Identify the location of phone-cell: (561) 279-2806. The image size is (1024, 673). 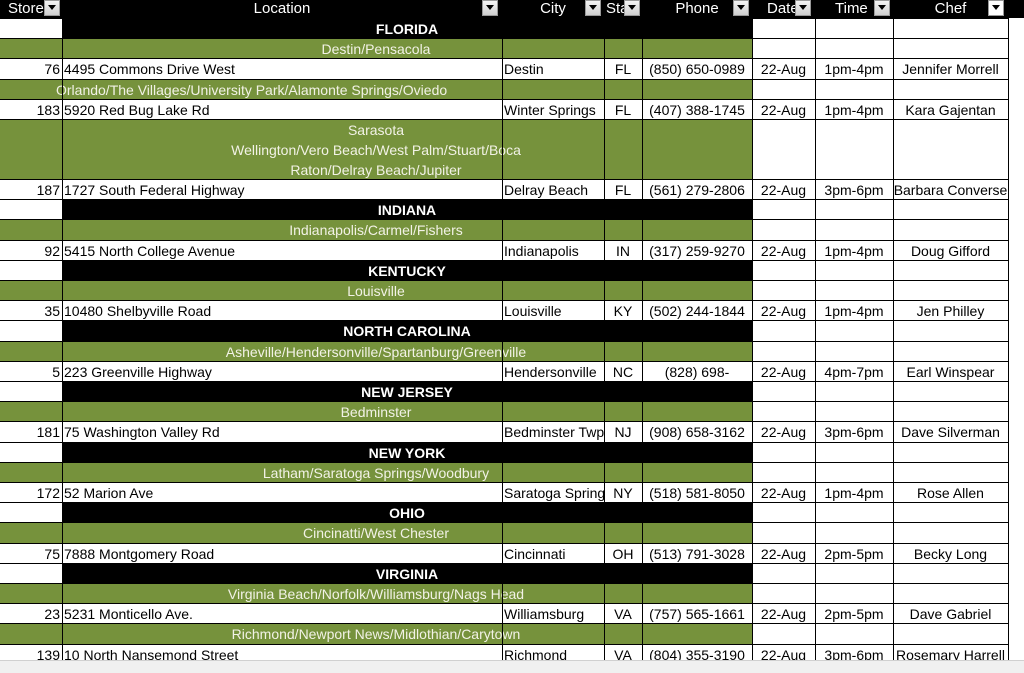
(697, 190).